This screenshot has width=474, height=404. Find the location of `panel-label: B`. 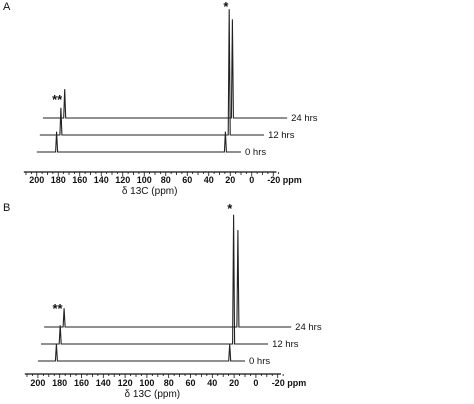

panel-label: B is located at coordinates (6, 208).